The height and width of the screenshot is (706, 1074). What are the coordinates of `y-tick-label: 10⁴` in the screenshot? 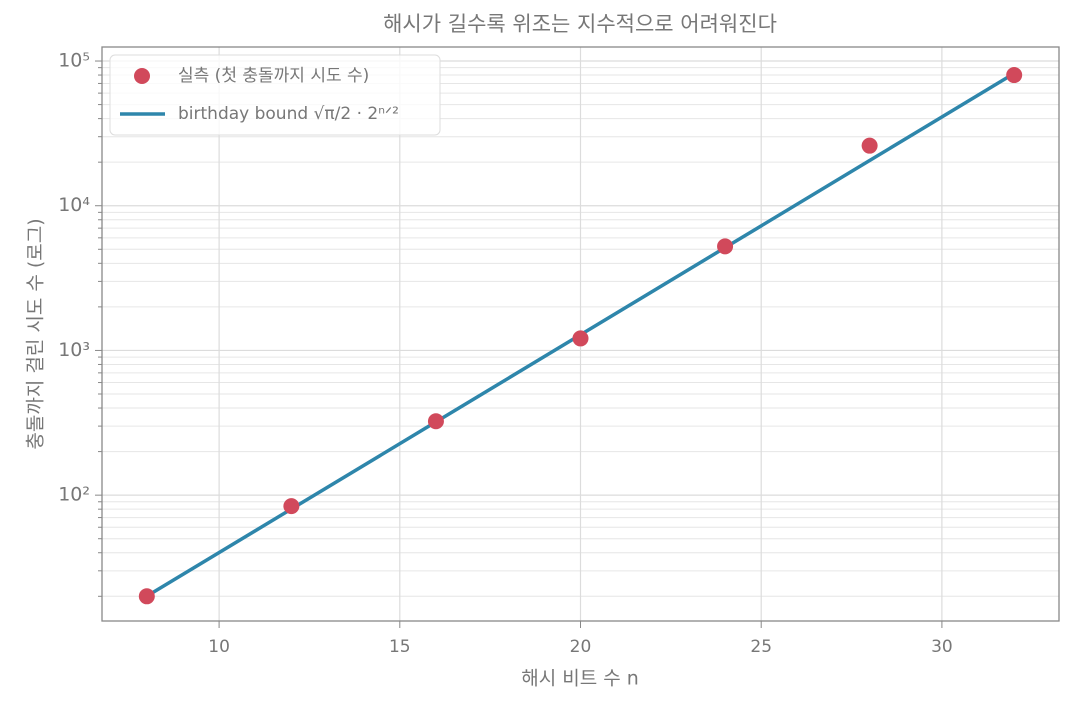 It's located at (74, 205).